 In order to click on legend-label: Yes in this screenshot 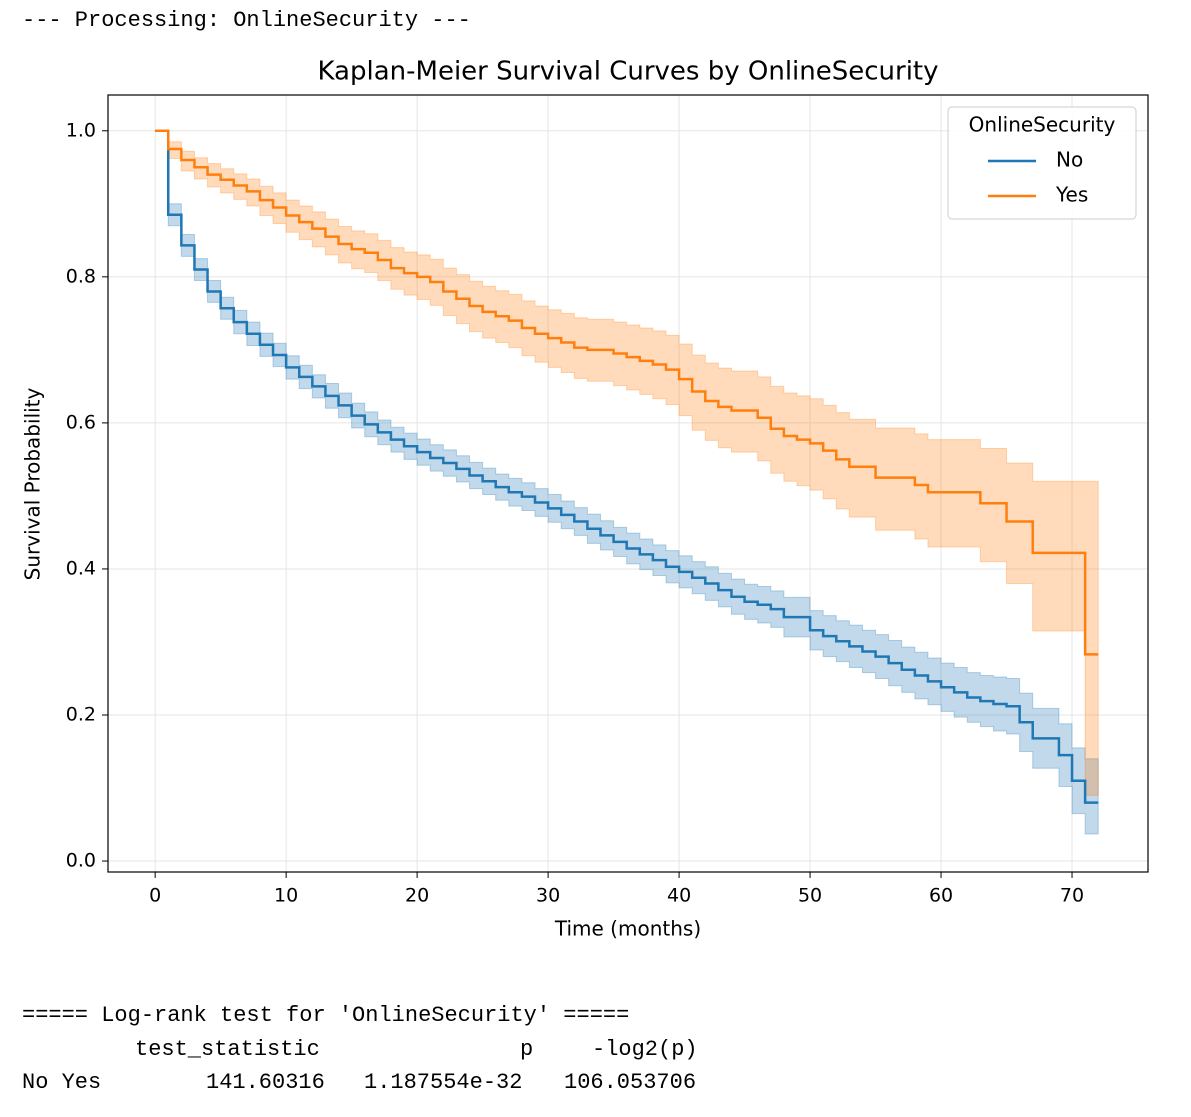, I will do `click(1071, 195)`.